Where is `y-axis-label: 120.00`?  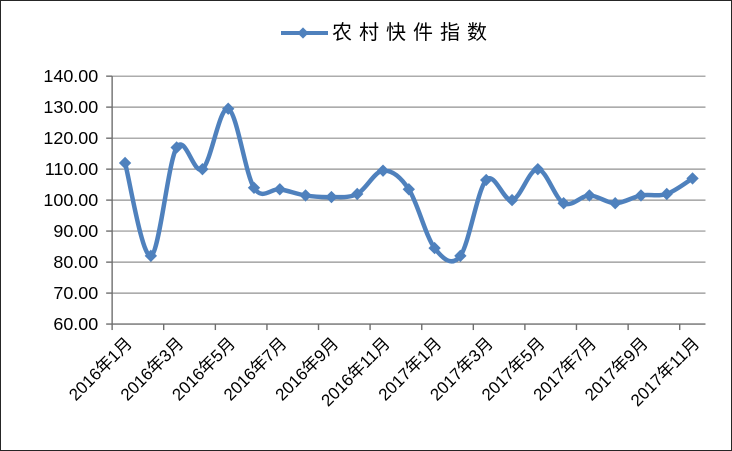
y-axis-label: 120.00 is located at coordinates (70, 138).